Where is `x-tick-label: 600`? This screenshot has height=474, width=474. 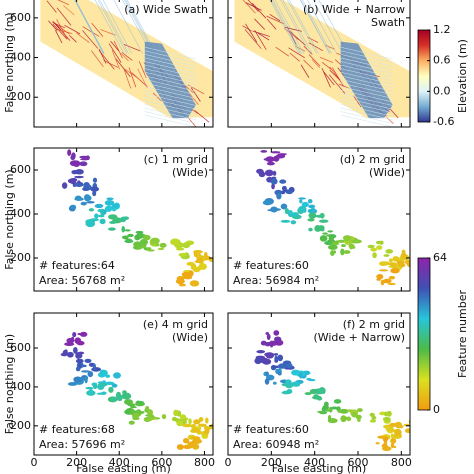
x-tick-label: 600 is located at coordinates (358, 462).